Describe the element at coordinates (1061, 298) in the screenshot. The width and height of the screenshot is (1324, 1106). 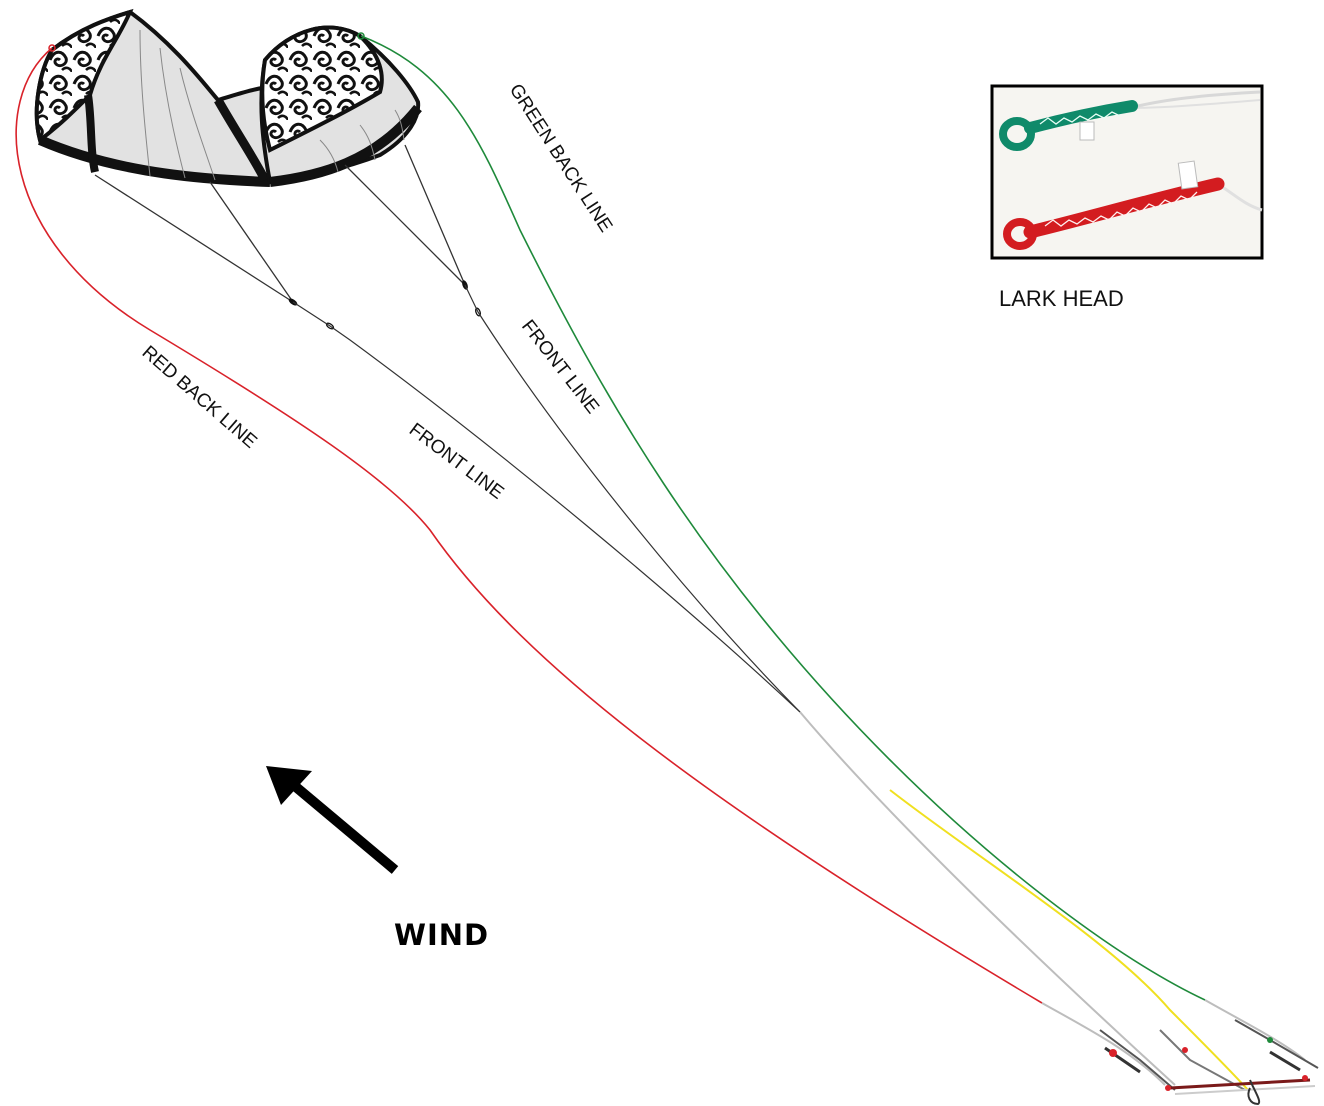
I see `lark-head-label: LARK HEAD` at that location.